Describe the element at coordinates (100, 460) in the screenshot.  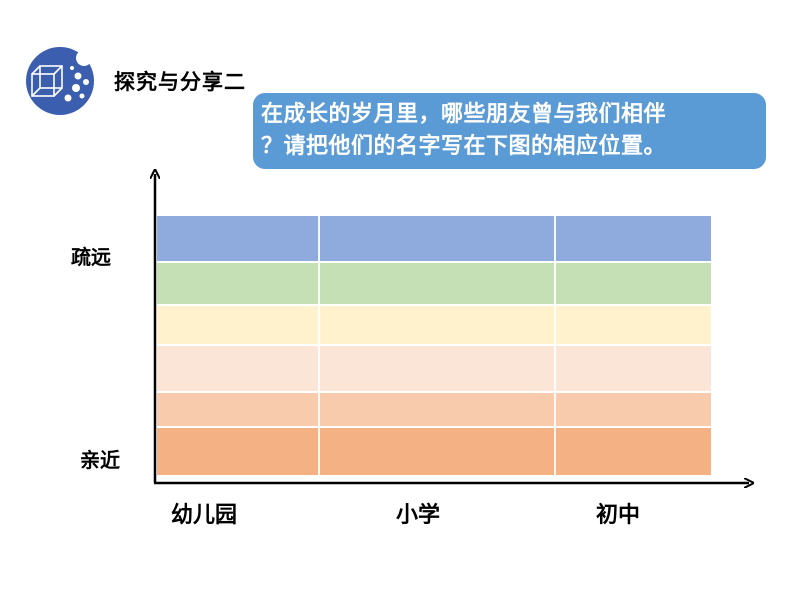
I see `y-label-close: 亲近` at that location.